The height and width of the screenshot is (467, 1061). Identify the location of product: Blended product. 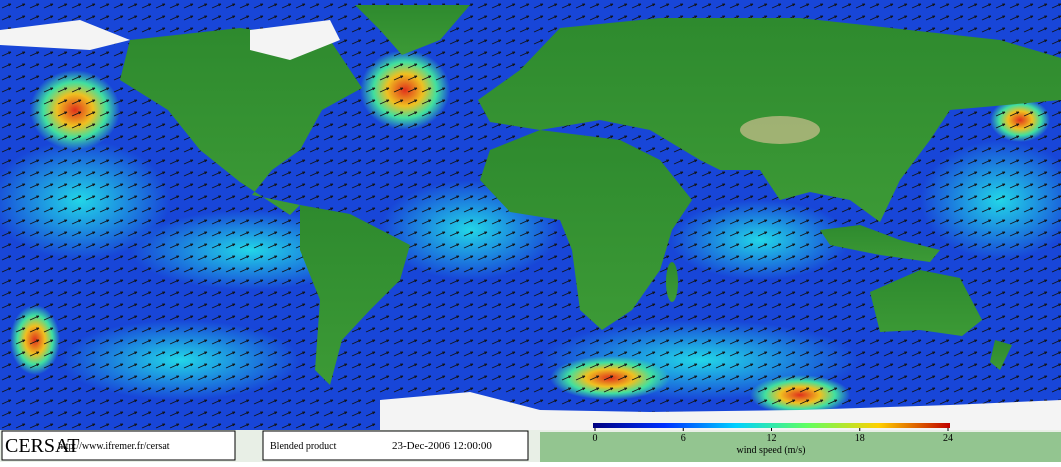
(303, 446).